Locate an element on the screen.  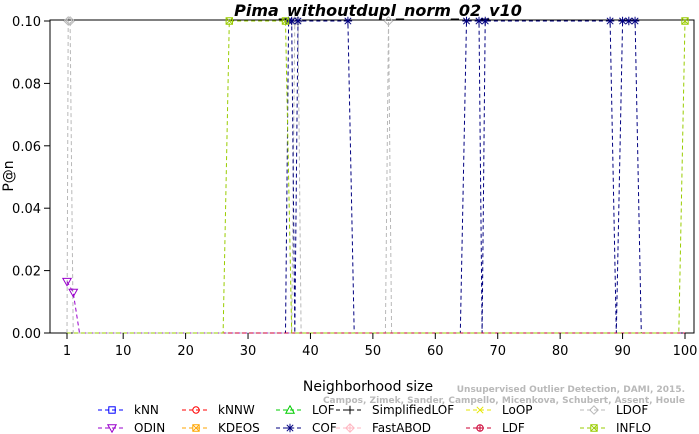
y-axis: 0.00 0.02 0.04 0.06 0.08 0.10 is located at coordinates (31, 178).